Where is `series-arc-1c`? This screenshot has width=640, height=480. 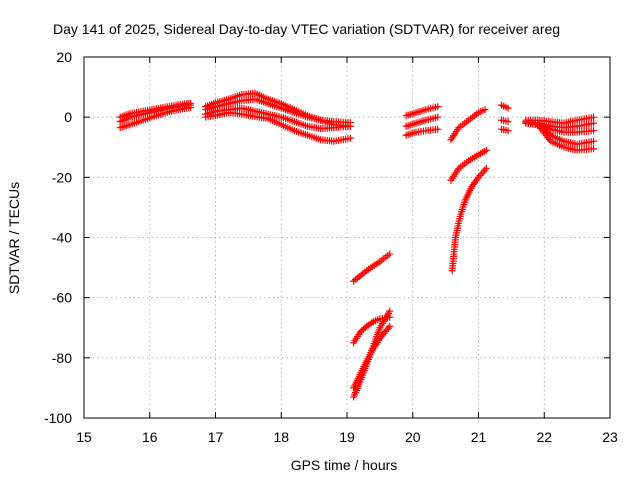 series-arc-1c is located at coordinates (155, 118).